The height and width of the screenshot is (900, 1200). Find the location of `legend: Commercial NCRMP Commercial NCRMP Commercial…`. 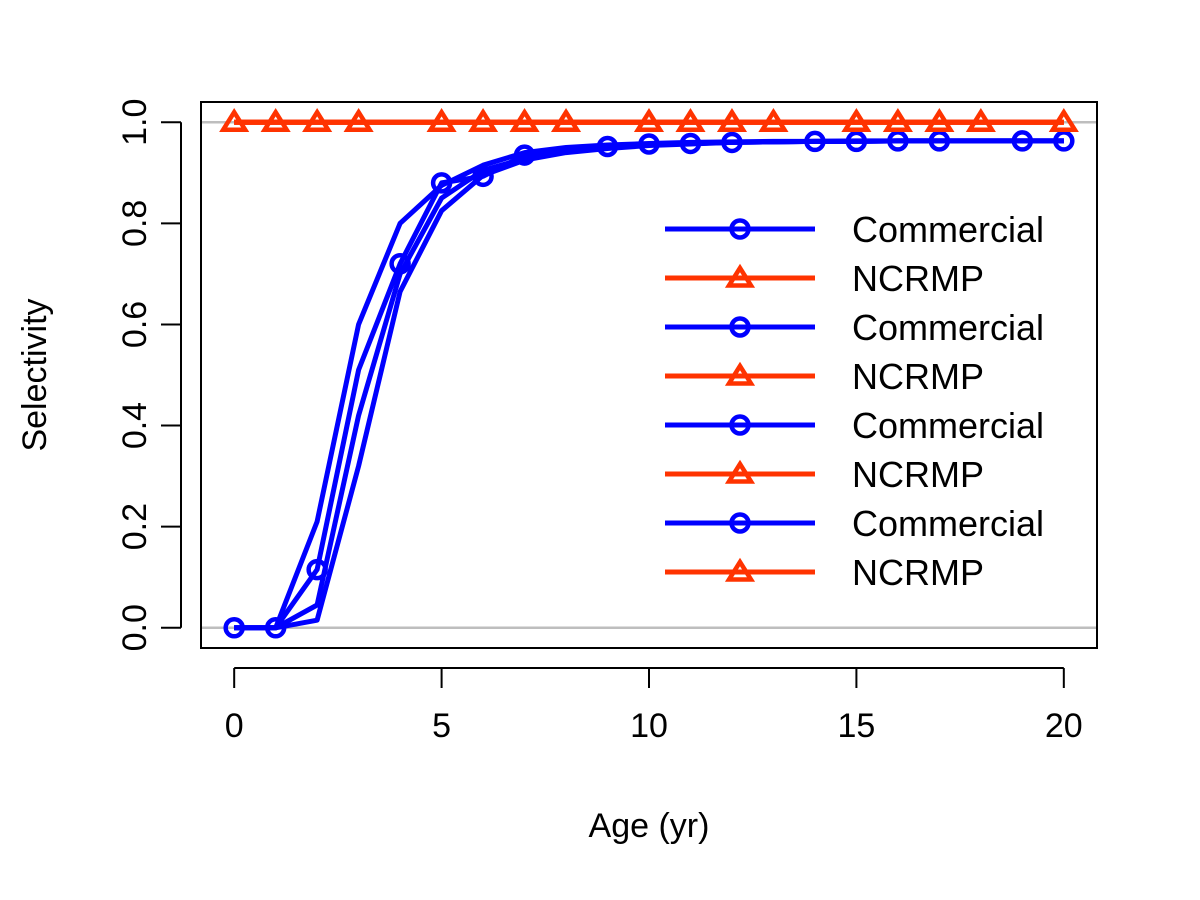

legend: Commercial NCRMP Commercial NCRMP Commercial… is located at coordinates (854, 401).